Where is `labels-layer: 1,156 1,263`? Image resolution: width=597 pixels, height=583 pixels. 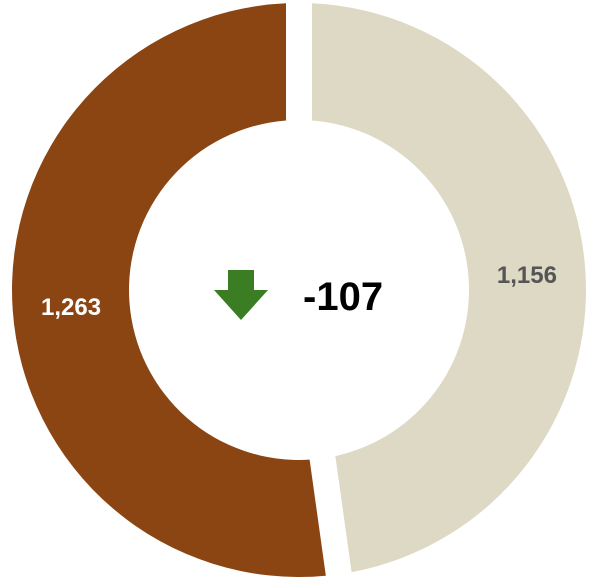
labels-layer: 1,156 1,263 is located at coordinates (299, 291).